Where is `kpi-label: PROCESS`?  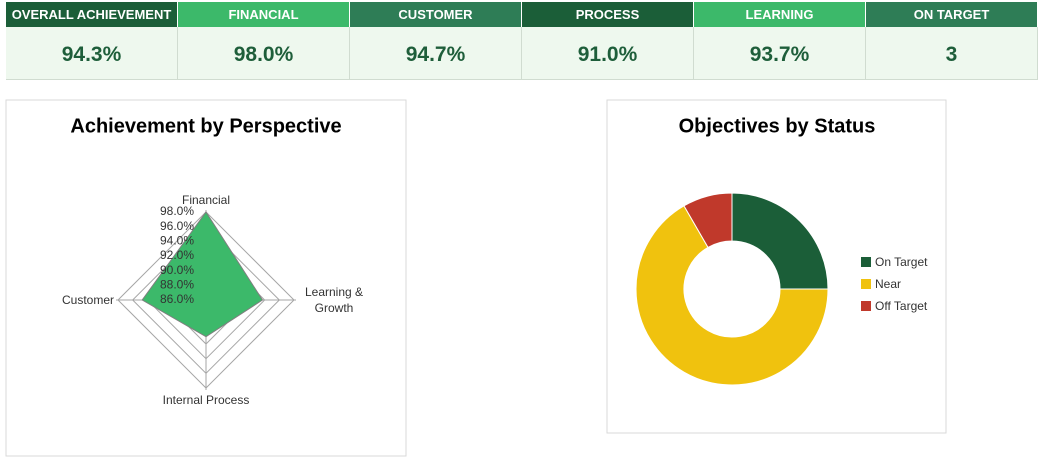 kpi-label: PROCESS is located at coordinates (608, 14).